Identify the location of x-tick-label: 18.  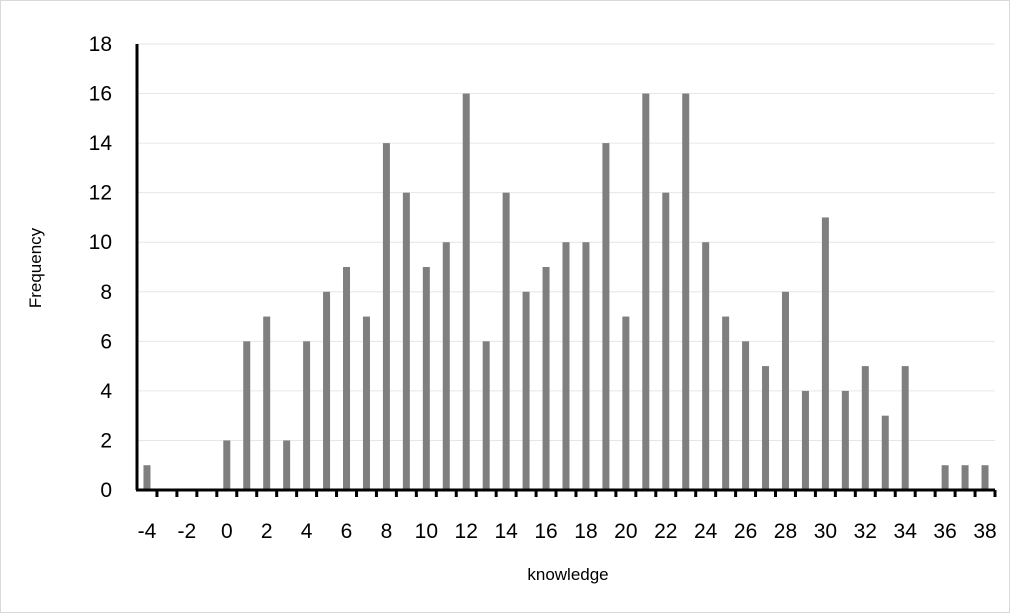
(585, 531).